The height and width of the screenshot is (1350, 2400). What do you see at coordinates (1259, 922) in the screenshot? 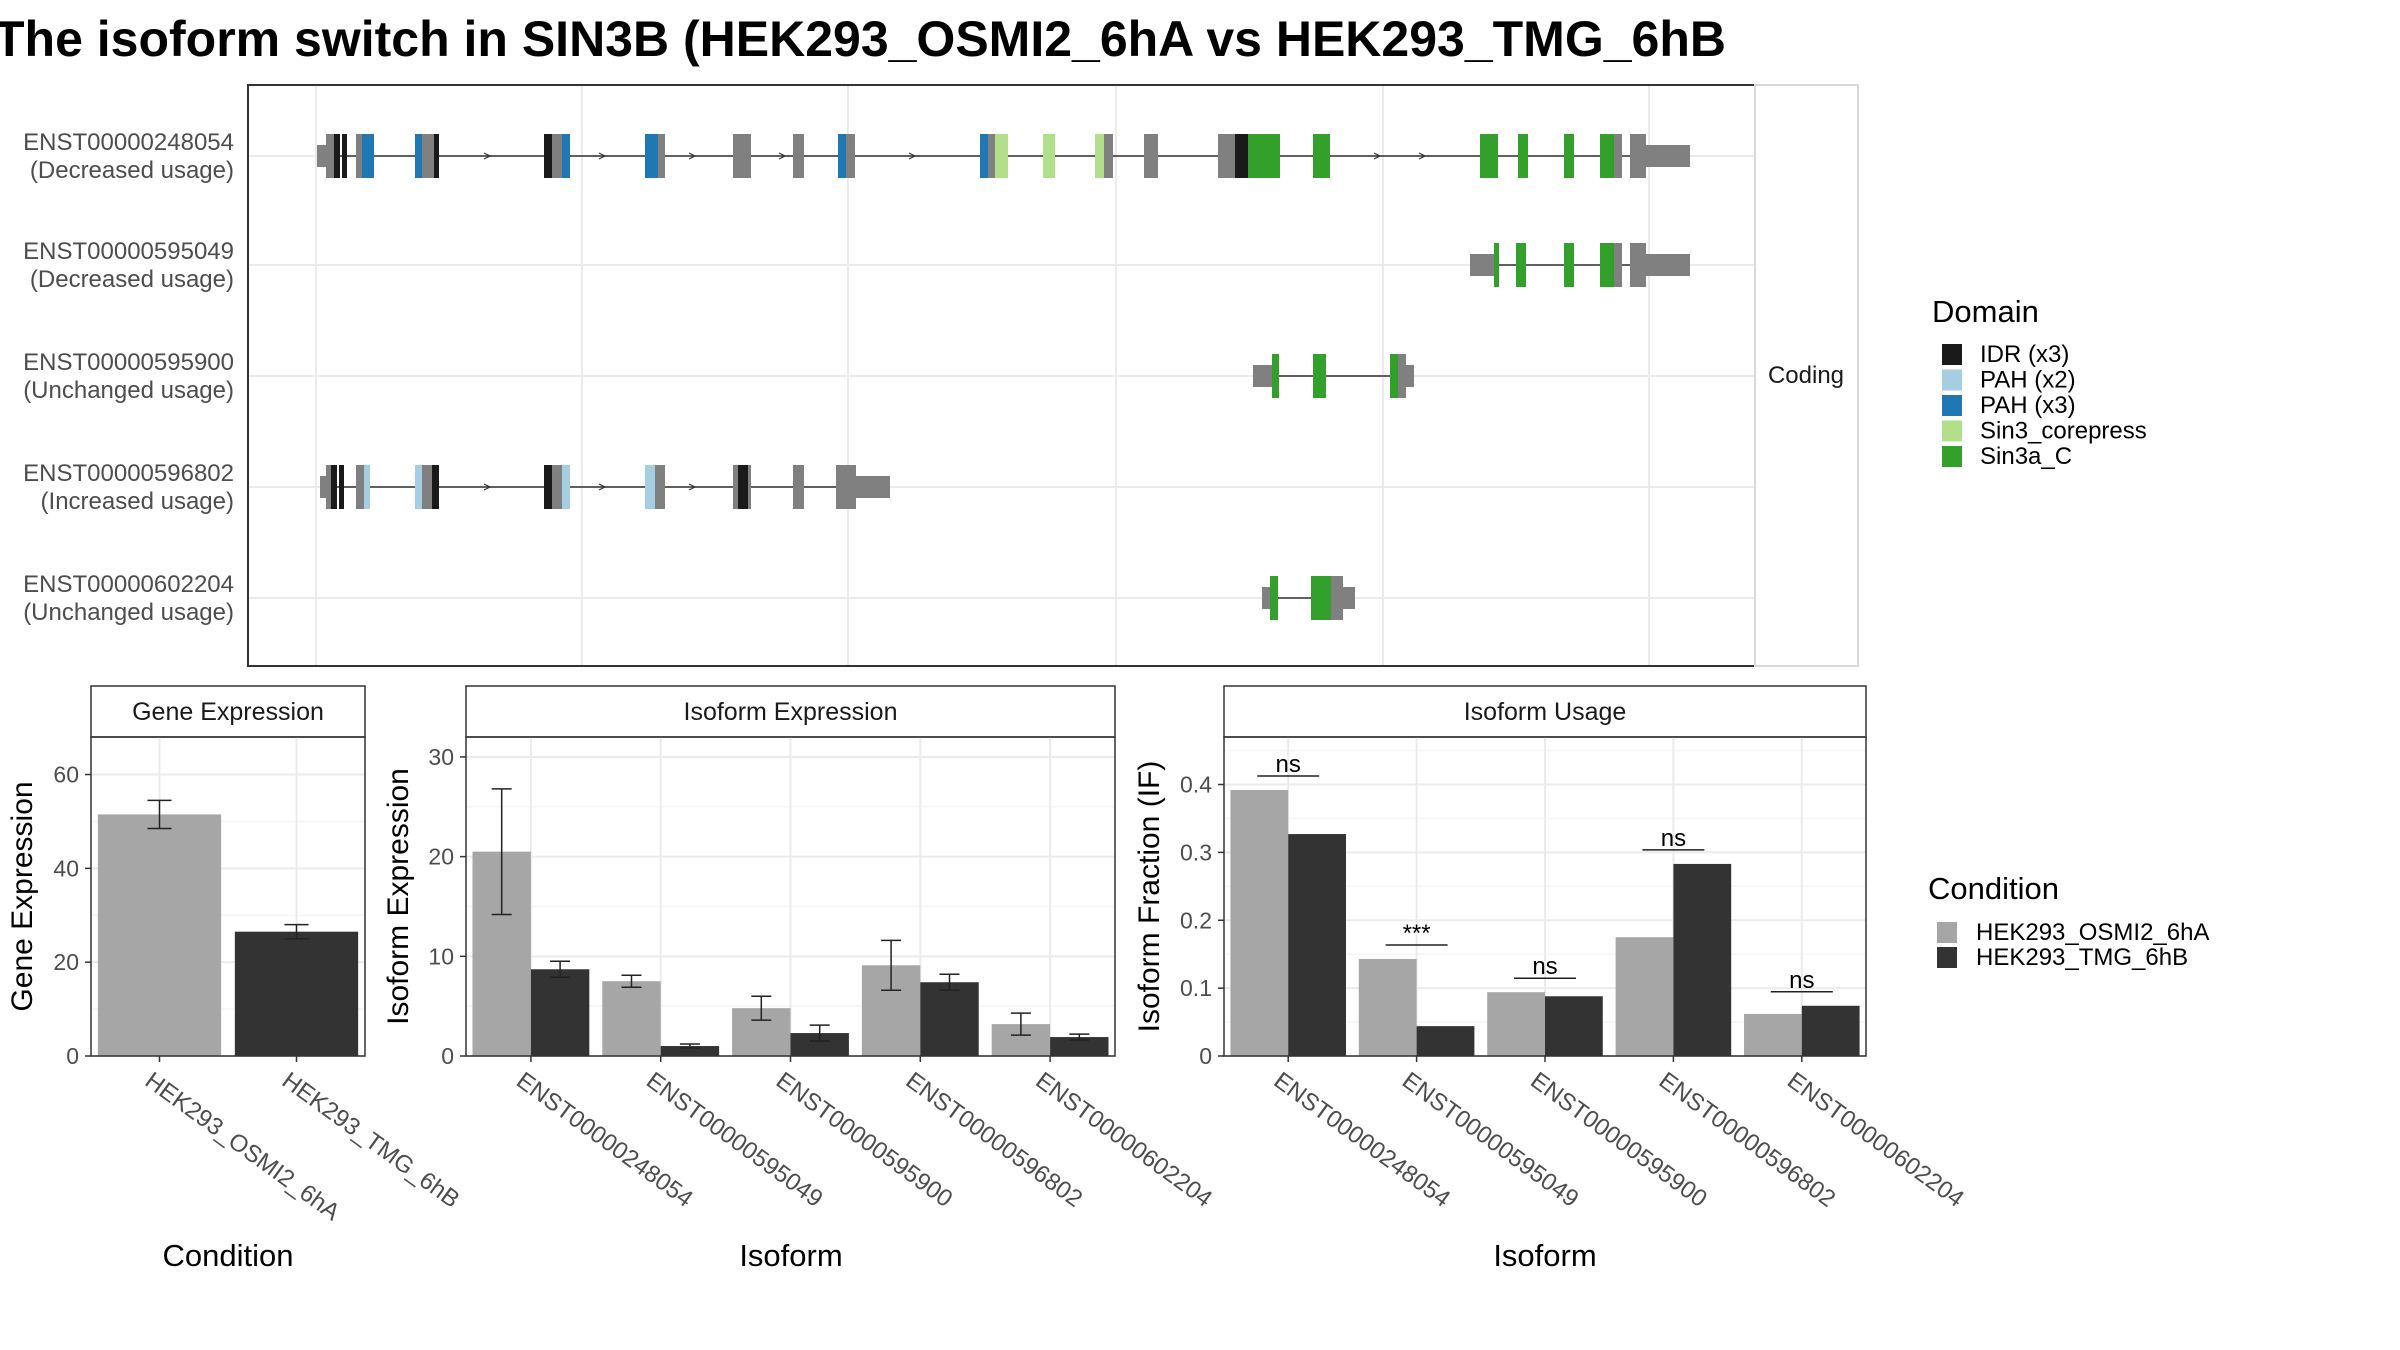
I see `bar-HEK293_OSMI2_6hA-ENST00000248054` at bounding box center [1259, 922].